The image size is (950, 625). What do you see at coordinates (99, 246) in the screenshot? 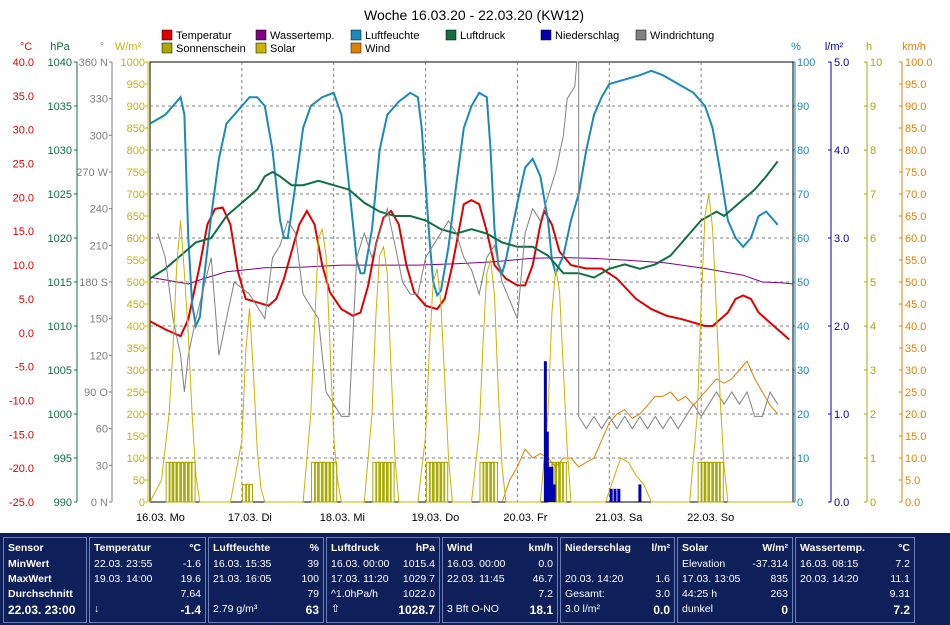
I see `axis-tick-label: 210` at bounding box center [99, 246].